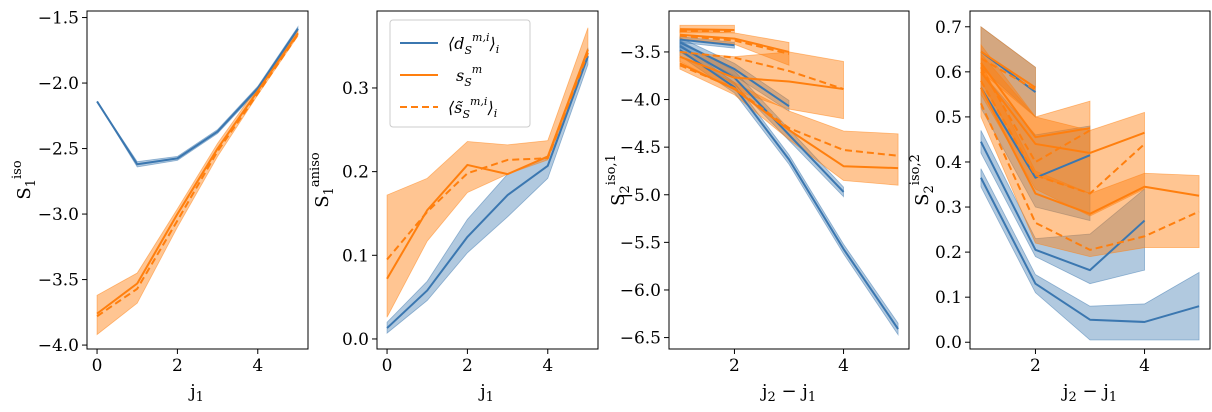 The height and width of the screenshot is (412, 1212). What do you see at coordinates (922, 180) in the screenshot?
I see `panel-4-ylabel: S2iso,2` at bounding box center [922, 180].